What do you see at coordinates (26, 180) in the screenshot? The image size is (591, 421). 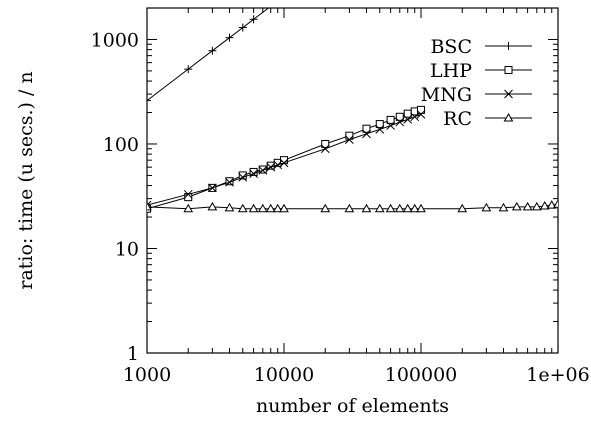 I see `y-axis-label: ratio: time (u secs.) / n` at bounding box center [26, 180].